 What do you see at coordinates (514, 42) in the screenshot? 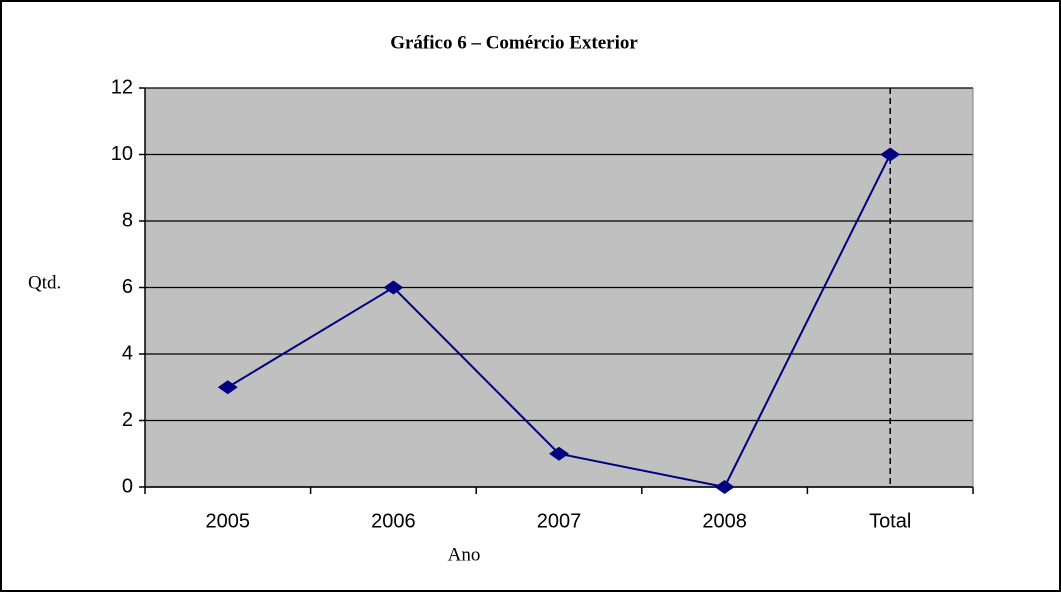
I see `chart-title: Gráfico 6 – Comércio Exterior` at bounding box center [514, 42].